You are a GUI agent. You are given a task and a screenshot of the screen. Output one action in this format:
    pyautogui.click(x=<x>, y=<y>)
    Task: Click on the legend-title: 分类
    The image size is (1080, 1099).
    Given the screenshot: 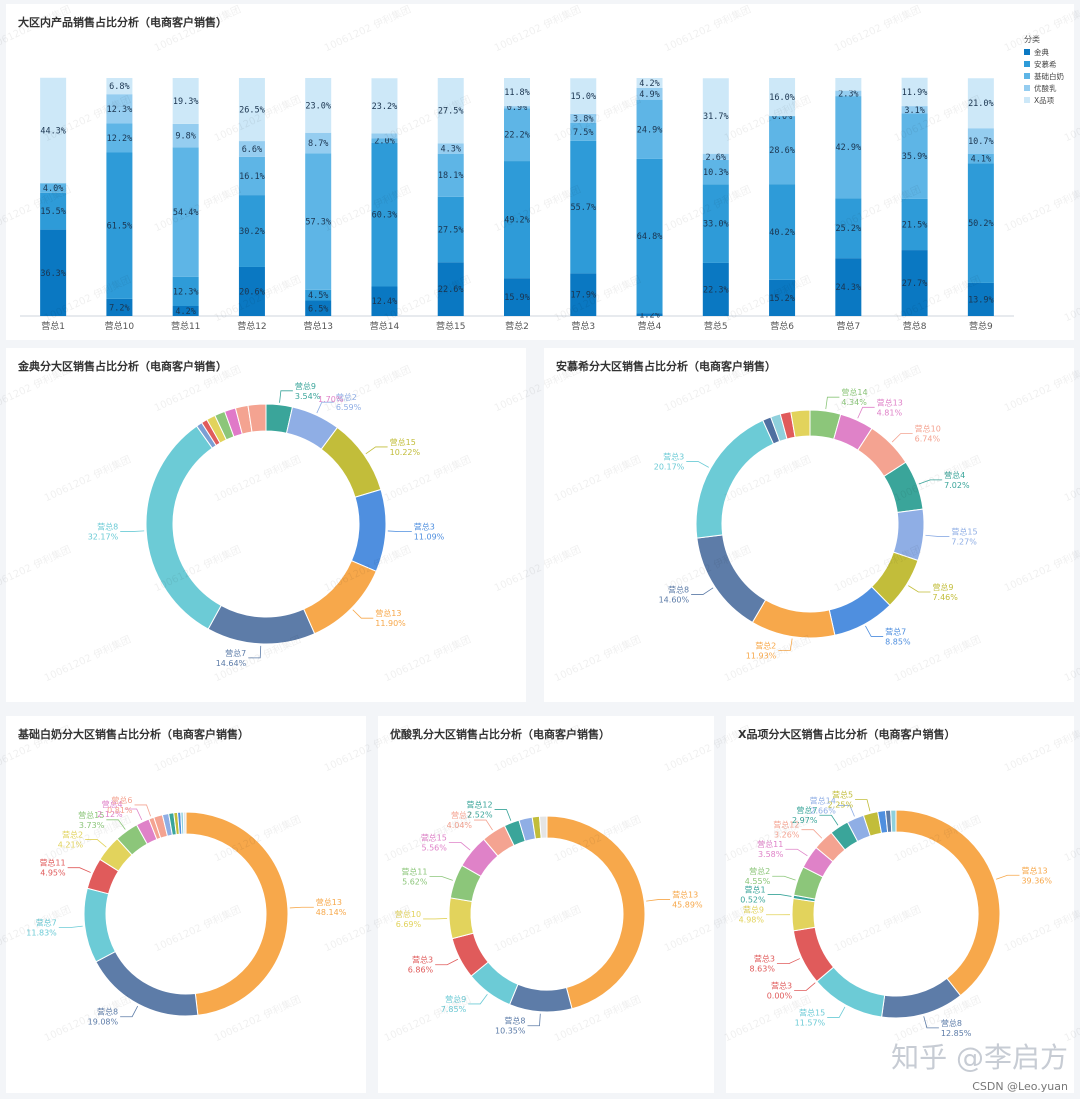 What is the action you would take?
    pyautogui.click(x=1032, y=39)
    